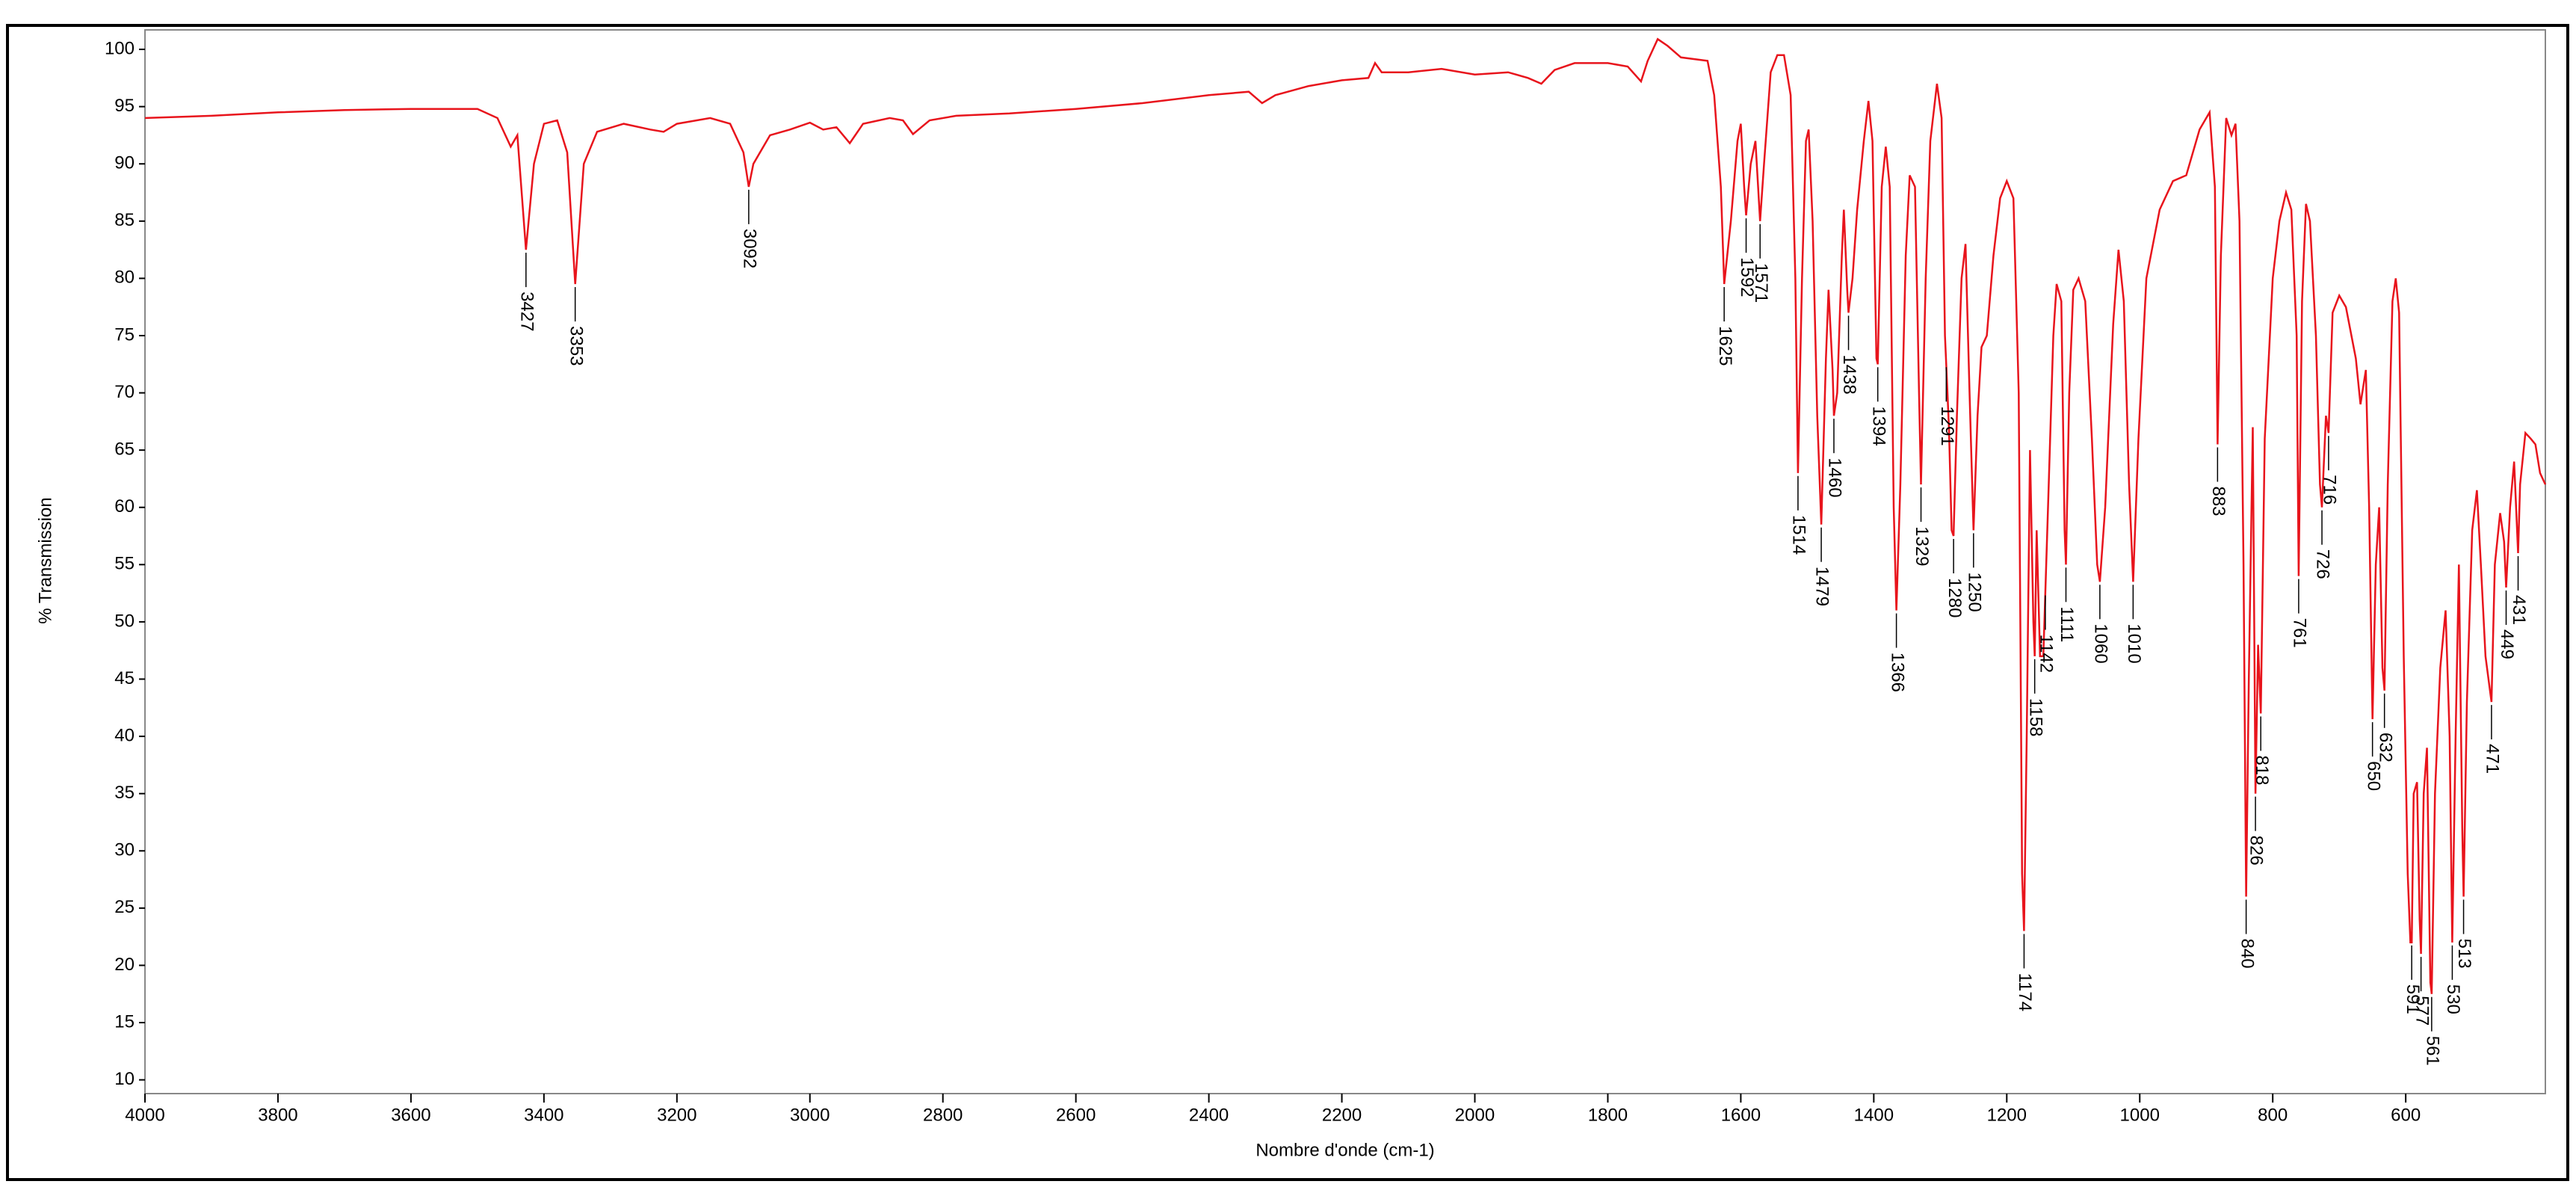 Image resolution: width=2576 pixels, height=1196 pixels. What do you see at coordinates (1849, 374) in the screenshot?
I see `peak-label: 1438` at bounding box center [1849, 374].